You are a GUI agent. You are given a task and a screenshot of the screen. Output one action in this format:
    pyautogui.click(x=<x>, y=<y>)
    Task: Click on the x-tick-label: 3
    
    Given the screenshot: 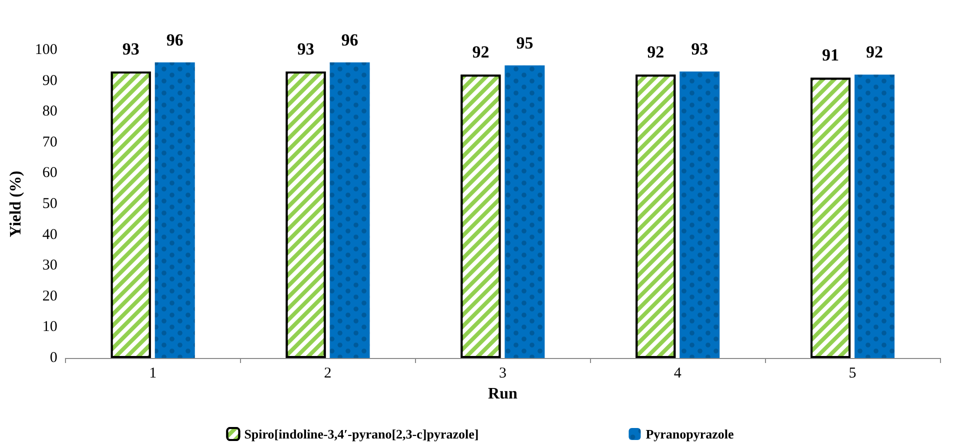 What is the action you would take?
    pyautogui.click(x=502, y=374)
    